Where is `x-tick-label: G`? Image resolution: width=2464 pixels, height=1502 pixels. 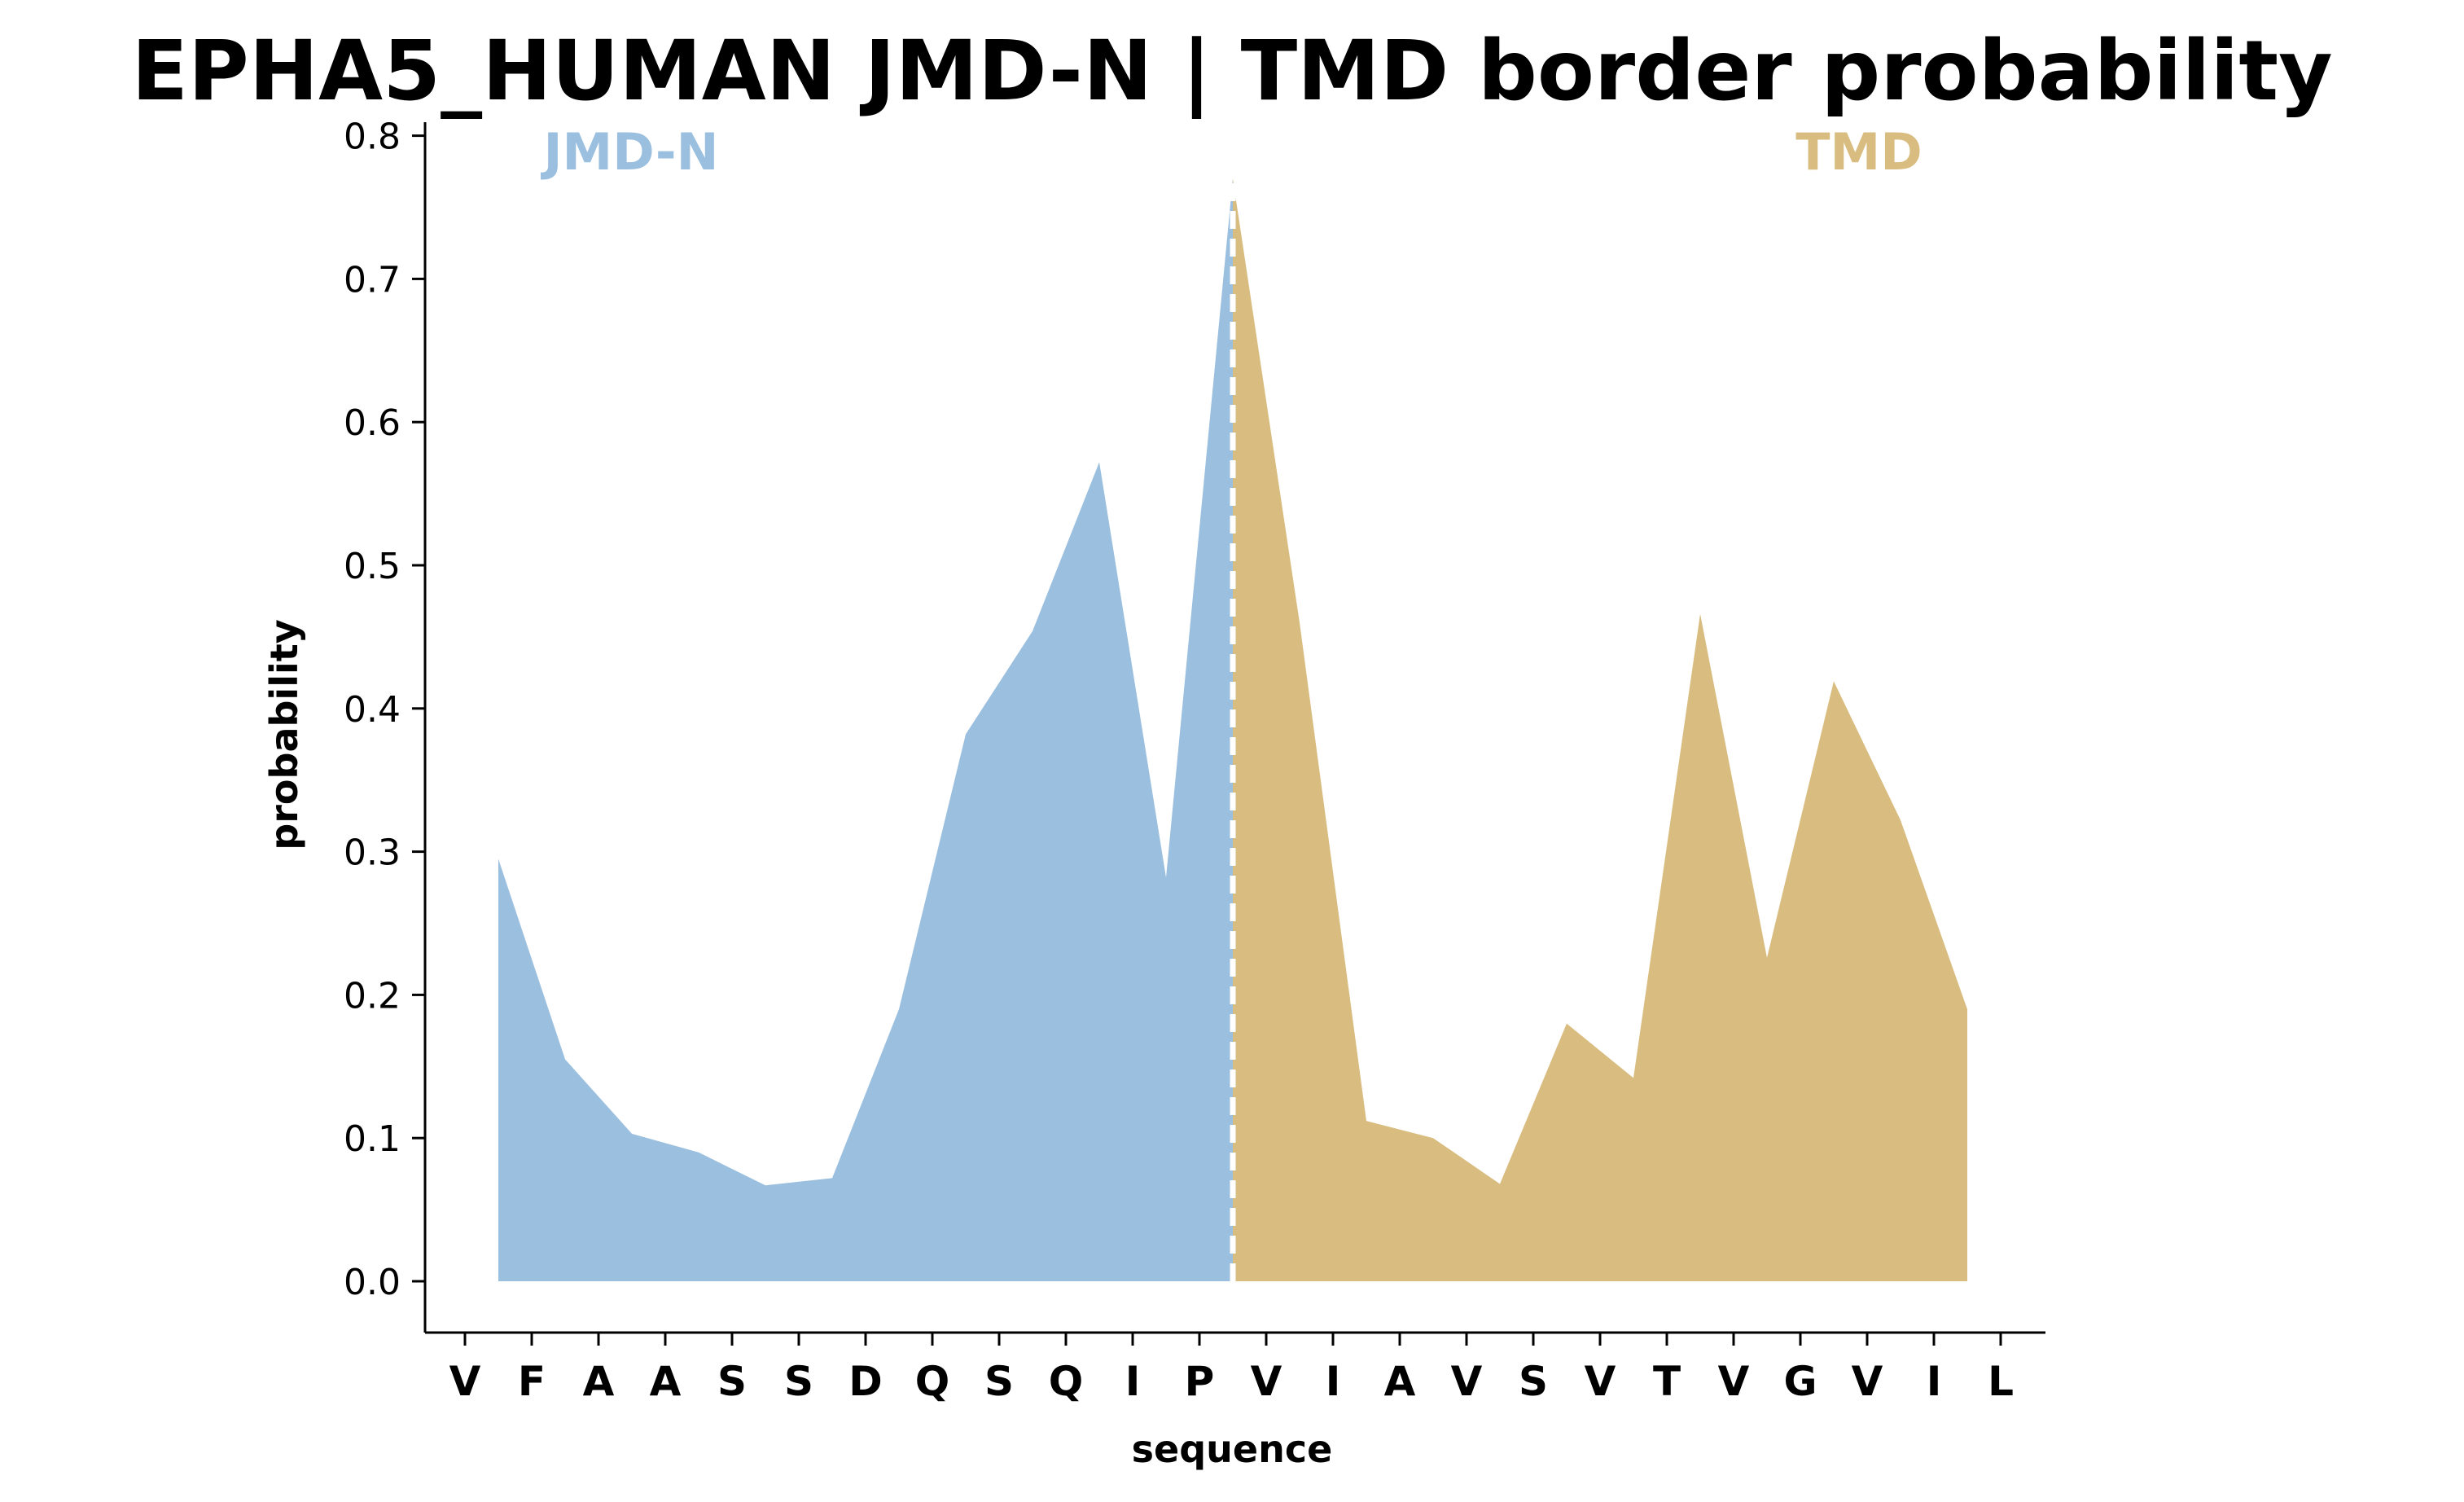 x-tick-label: G is located at coordinates (1800, 1381).